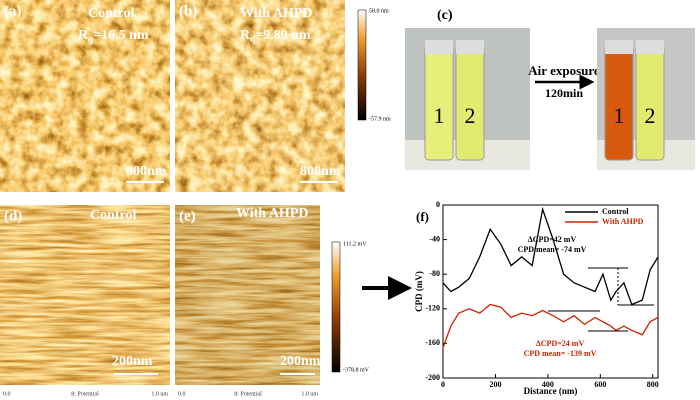  Describe the element at coordinates (560, 343) in the screenshot. I see `annotation: ΔCPD=24 mV` at that location.